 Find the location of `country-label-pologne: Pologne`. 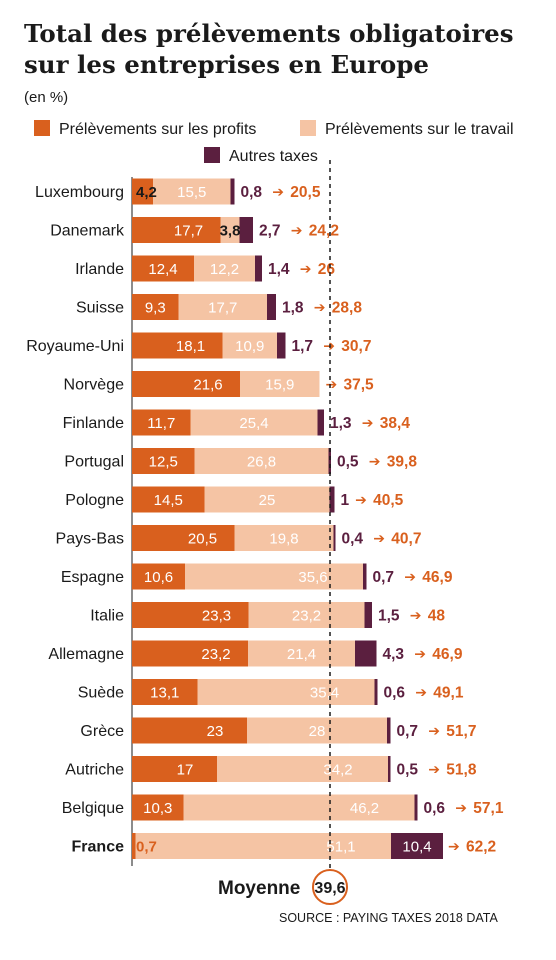

country-label-pologne: Pologne is located at coordinates (94, 500).